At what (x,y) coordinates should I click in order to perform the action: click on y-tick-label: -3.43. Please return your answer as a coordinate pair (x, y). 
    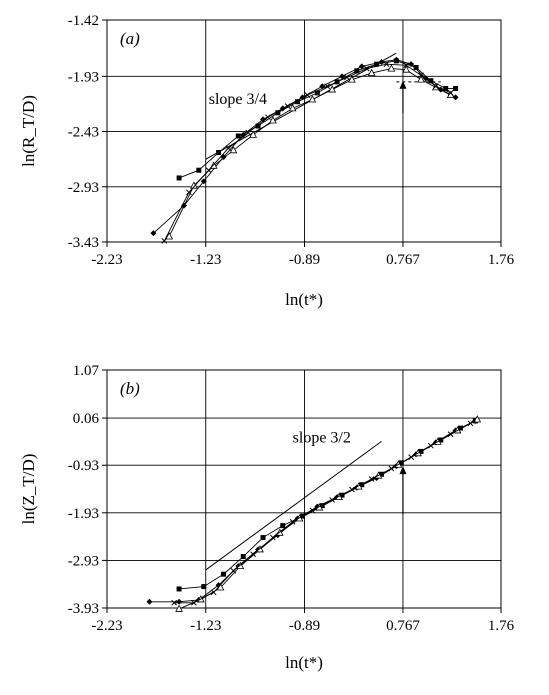
    Looking at the image, I should click on (83, 243).